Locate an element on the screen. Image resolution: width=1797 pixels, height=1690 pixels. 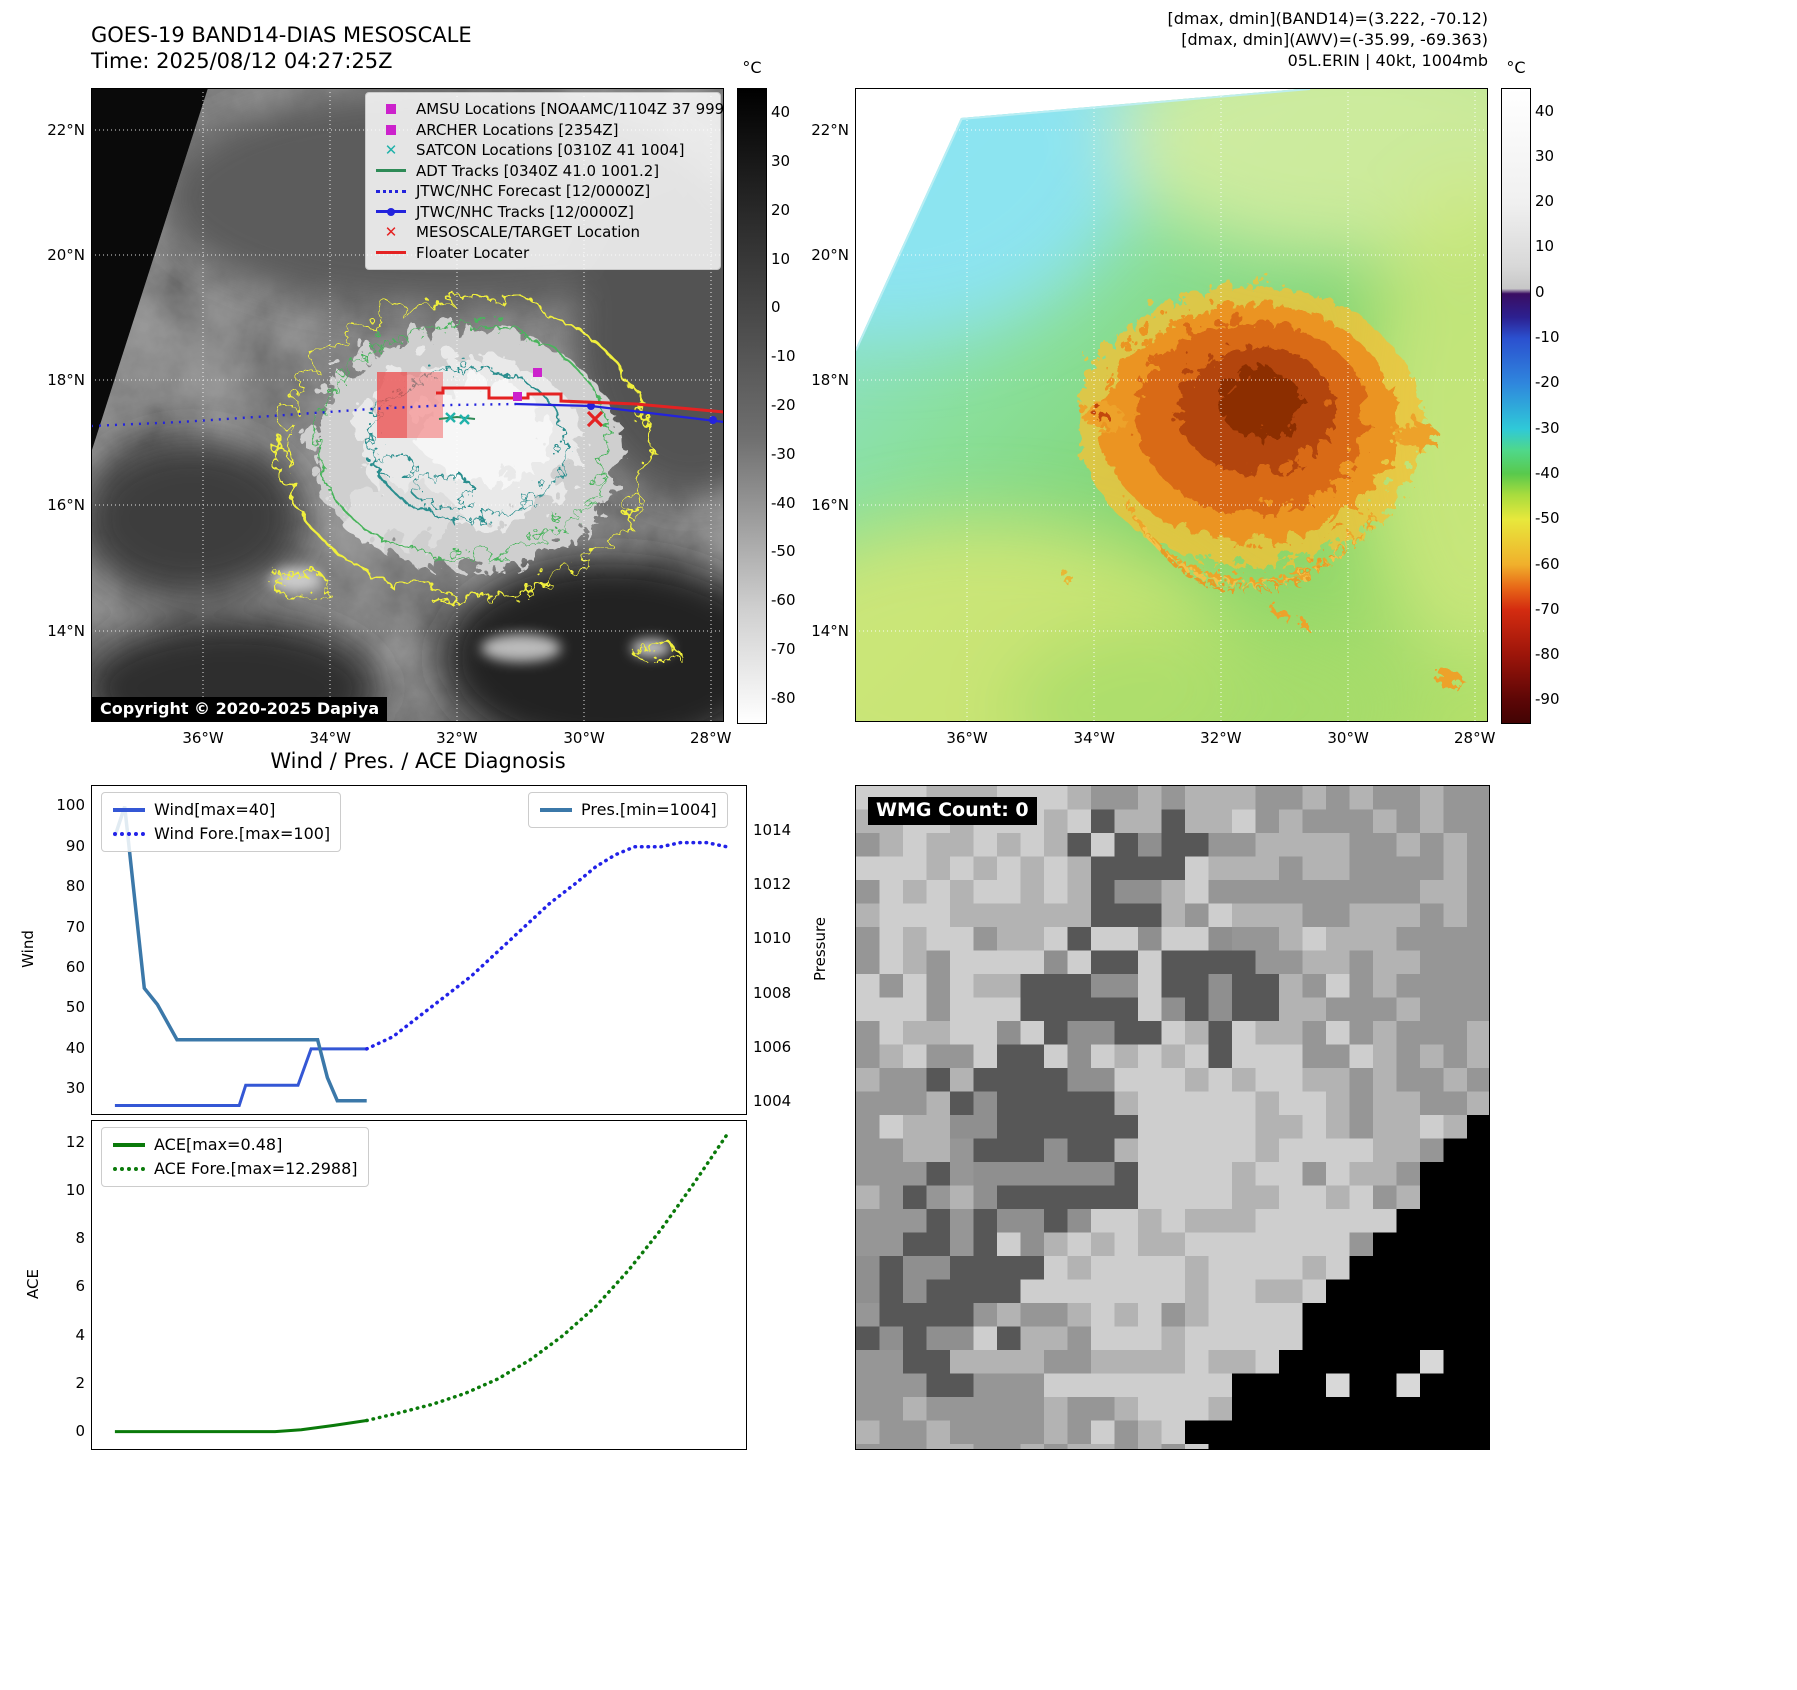
band14-subtitle: Time: 2025/08/12 04:27:25Z is located at coordinates (242, 61).